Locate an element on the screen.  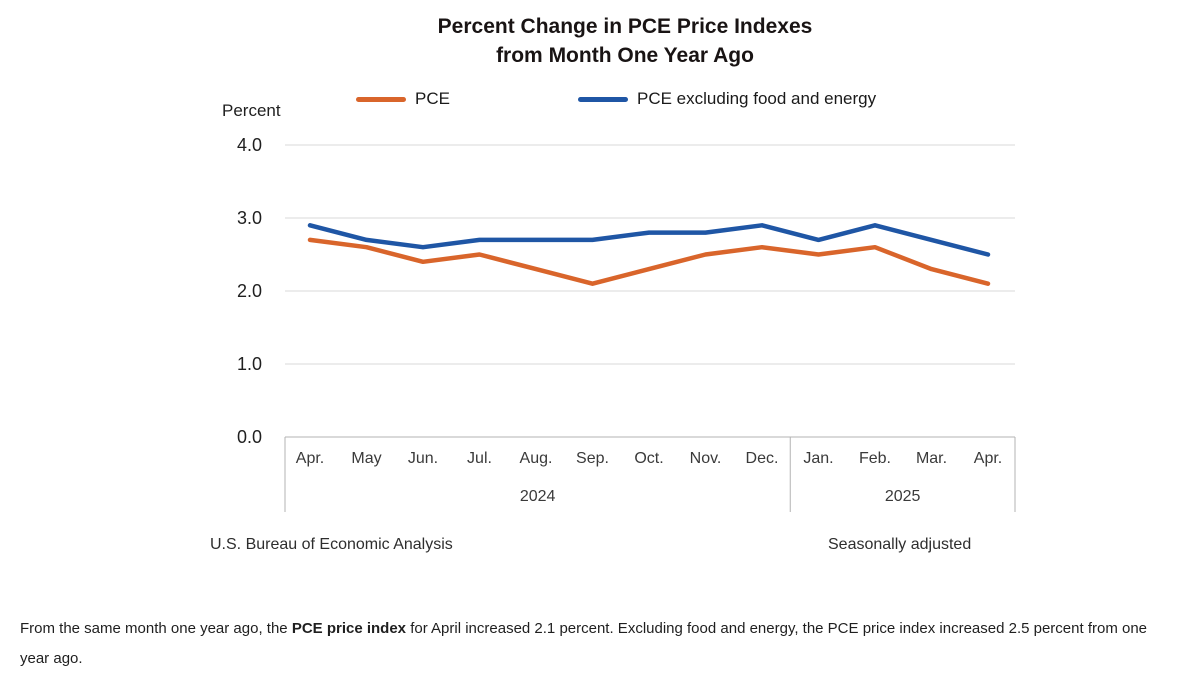
x-year-label: 2024 is located at coordinates (538, 496).